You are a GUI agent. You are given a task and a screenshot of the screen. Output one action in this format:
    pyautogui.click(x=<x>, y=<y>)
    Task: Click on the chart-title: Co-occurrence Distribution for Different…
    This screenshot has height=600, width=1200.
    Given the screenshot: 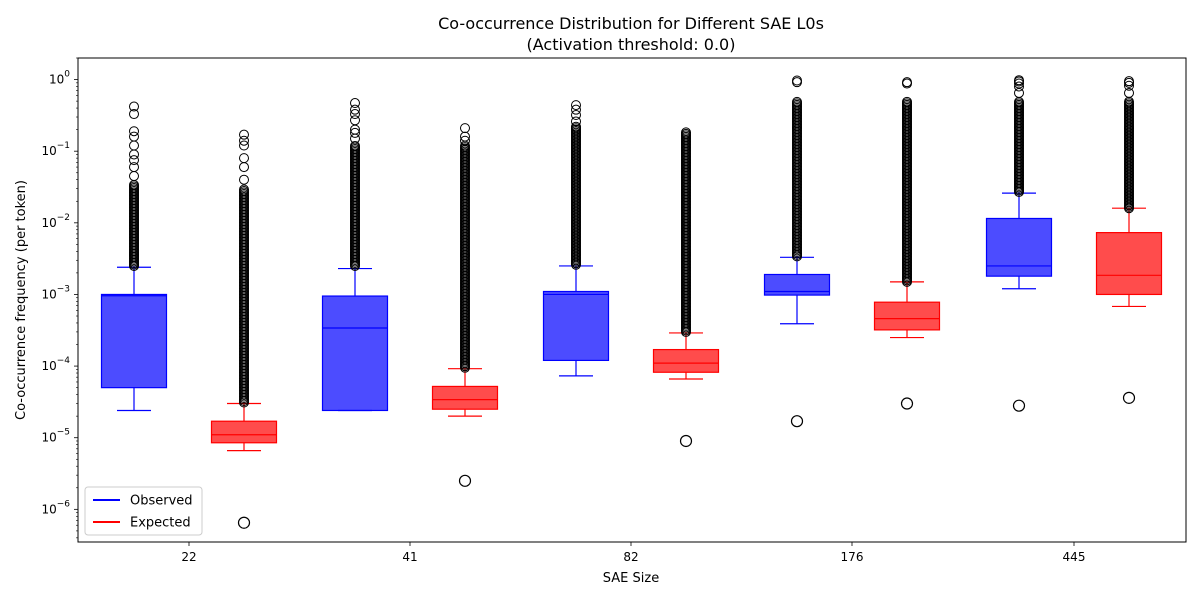 What is the action you would take?
    pyautogui.click(x=631, y=23)
    